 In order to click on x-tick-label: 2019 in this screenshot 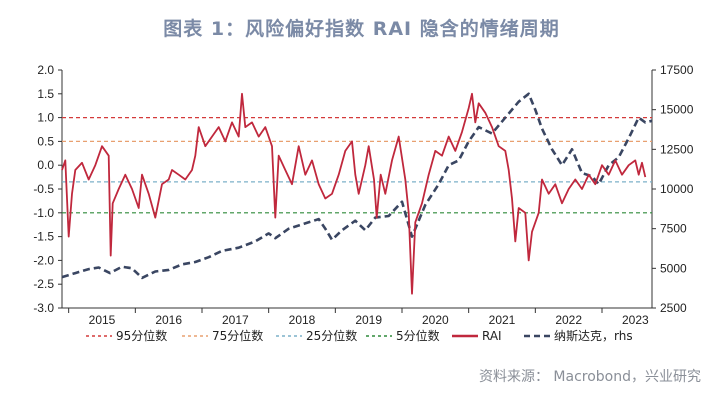, I will do `click(368, 320)`.